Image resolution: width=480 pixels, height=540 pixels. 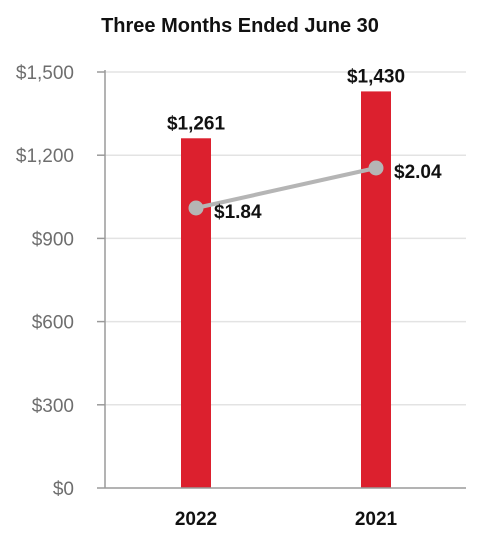 What do you see at coordinates (376, 76) in the screenshot?
I see `bar-value-label: $1,430` at bounding box center [376, 76].